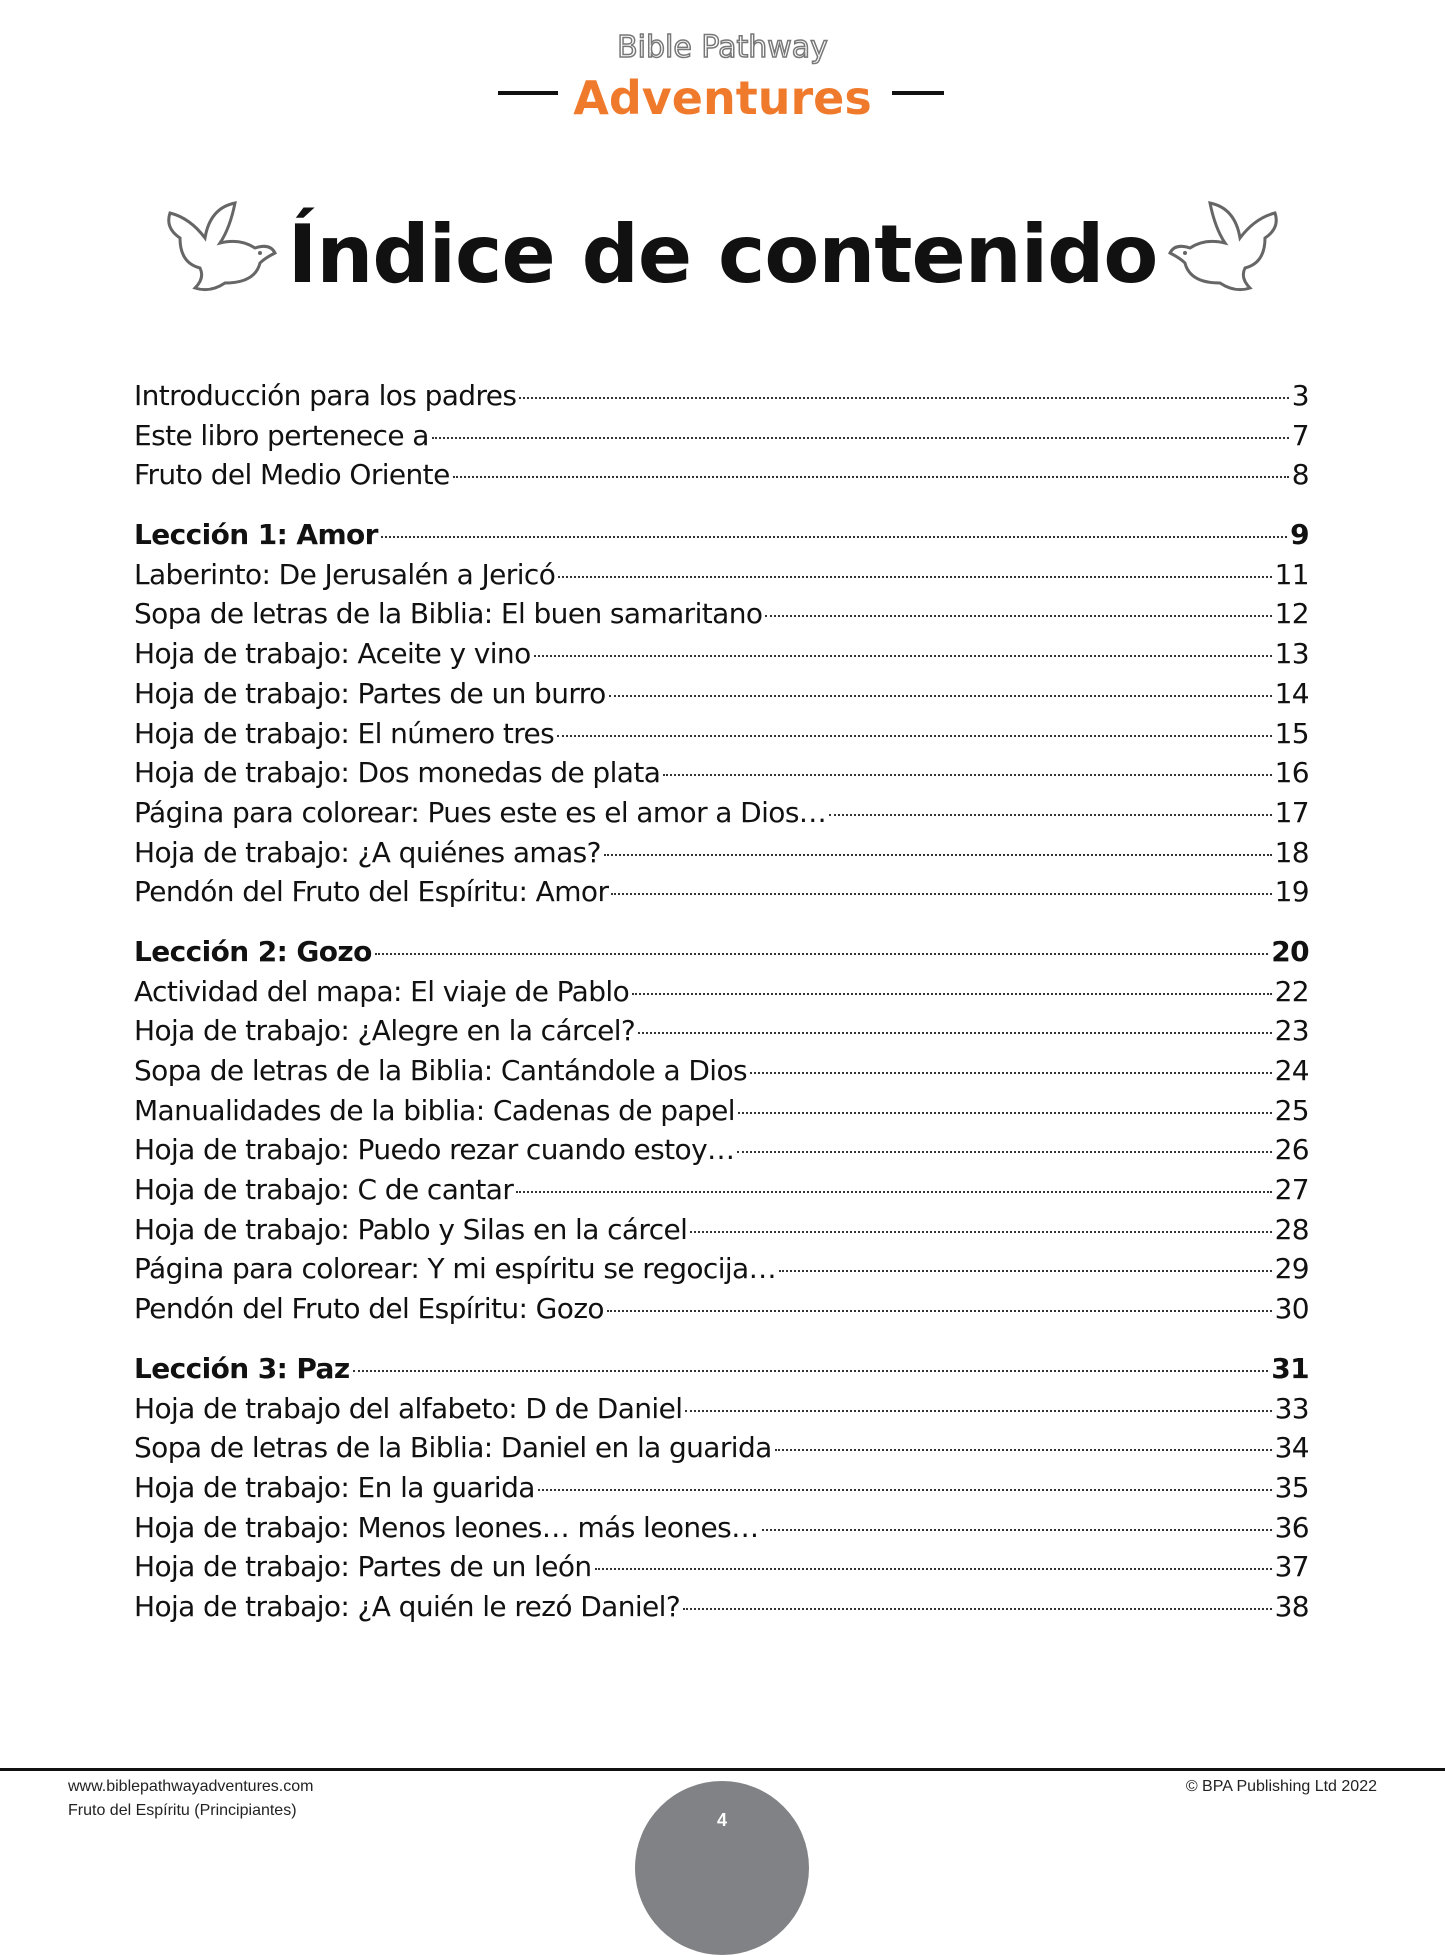 The image size is (1445, 1955). Describe the element at coordinates (1292, 1150) in the screenshot. I see `toc-entry-page: 26` at that location.